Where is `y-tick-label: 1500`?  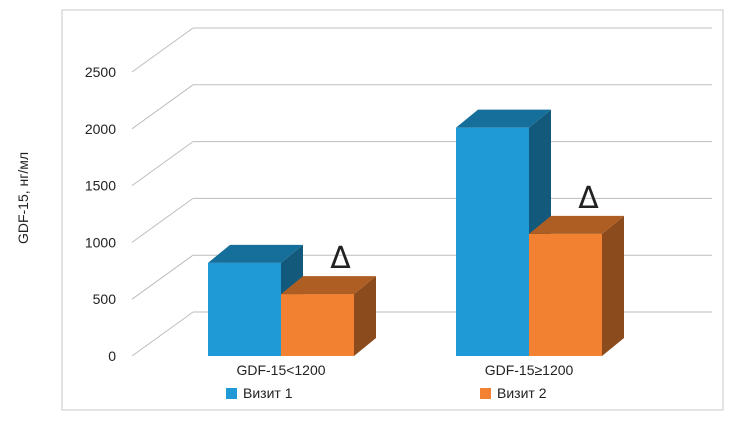
y-tick-label: 1500 is located at coordinates (100, 186).